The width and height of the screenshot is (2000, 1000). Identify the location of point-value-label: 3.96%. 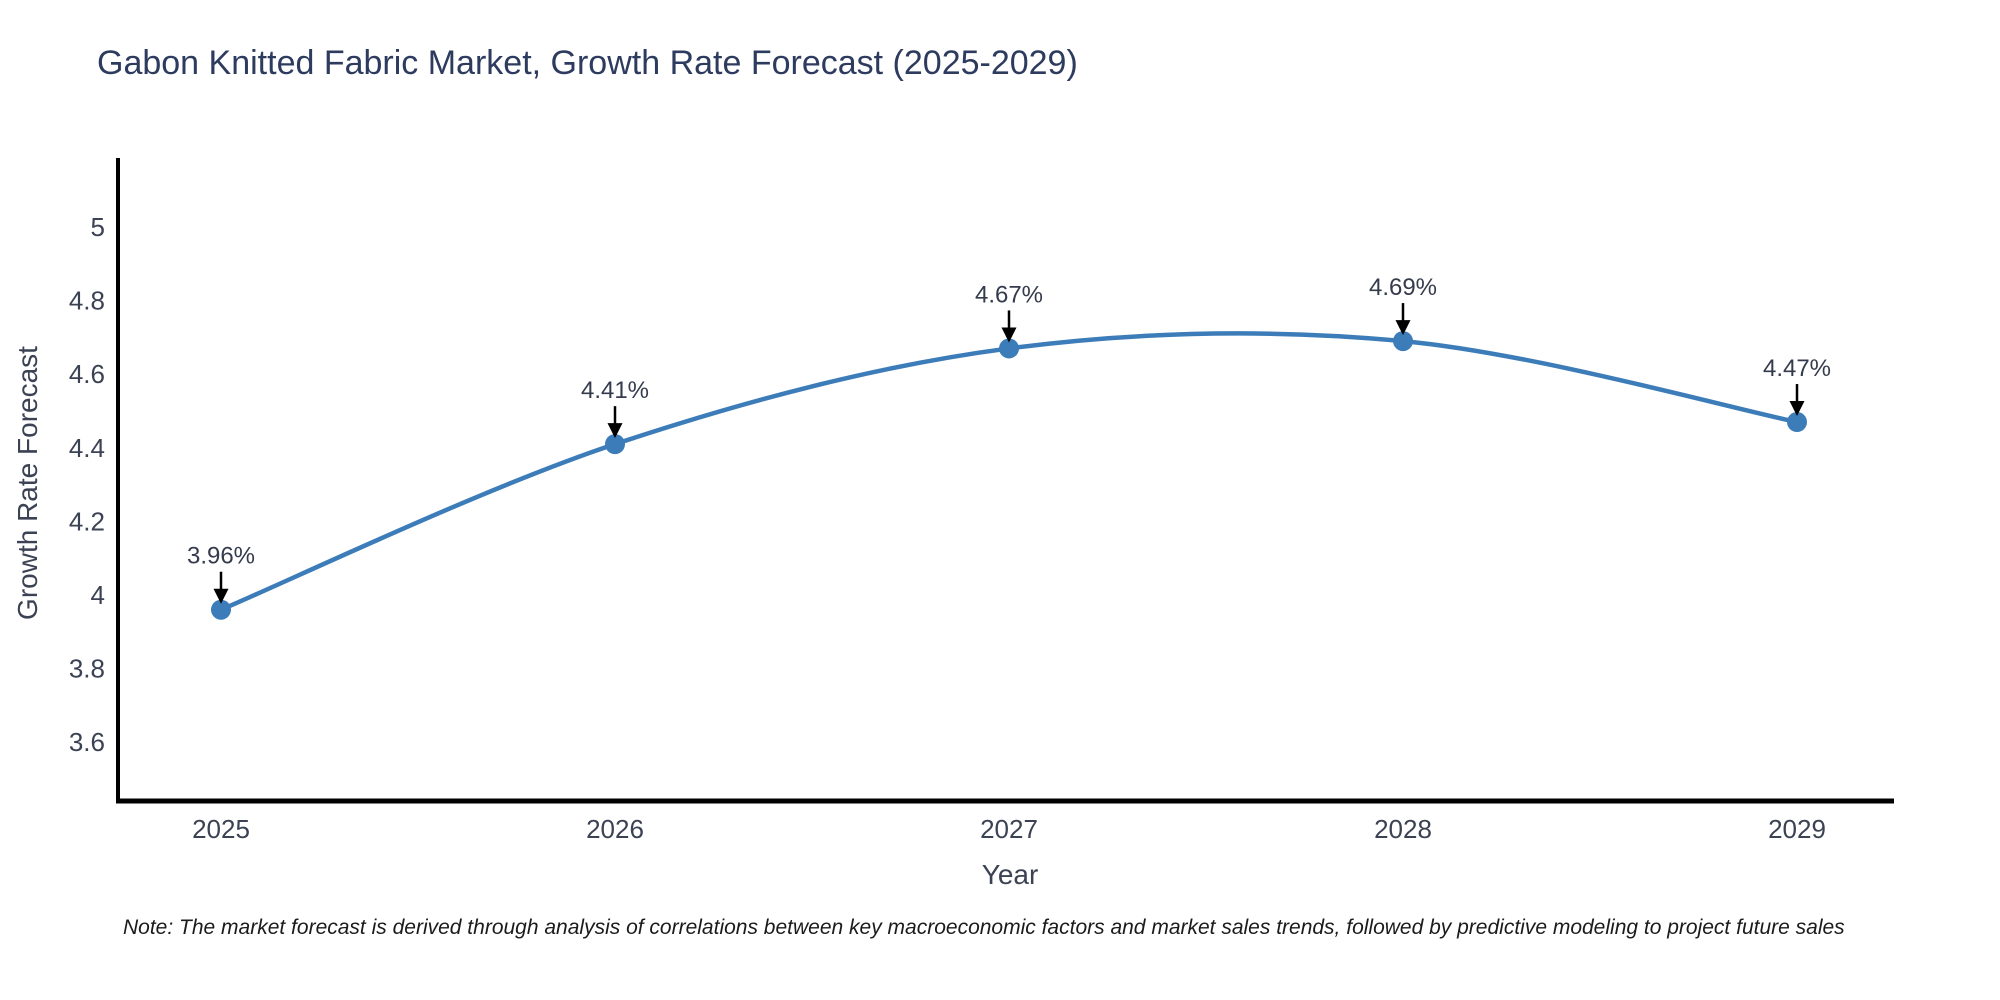
(221, 556).